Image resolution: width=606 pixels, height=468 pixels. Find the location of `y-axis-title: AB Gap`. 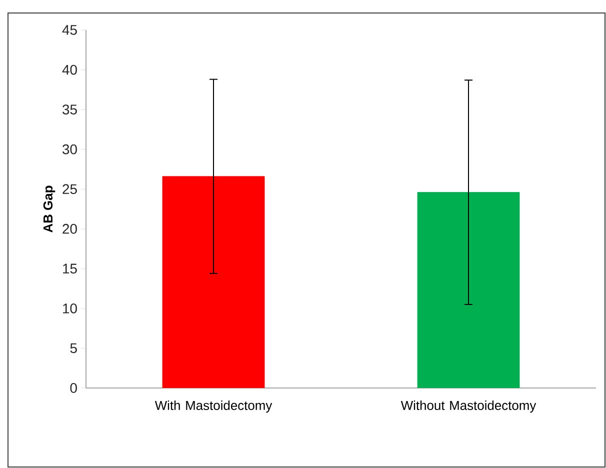

y-axis-title: AB Gap is located at coordinates (49, 209).